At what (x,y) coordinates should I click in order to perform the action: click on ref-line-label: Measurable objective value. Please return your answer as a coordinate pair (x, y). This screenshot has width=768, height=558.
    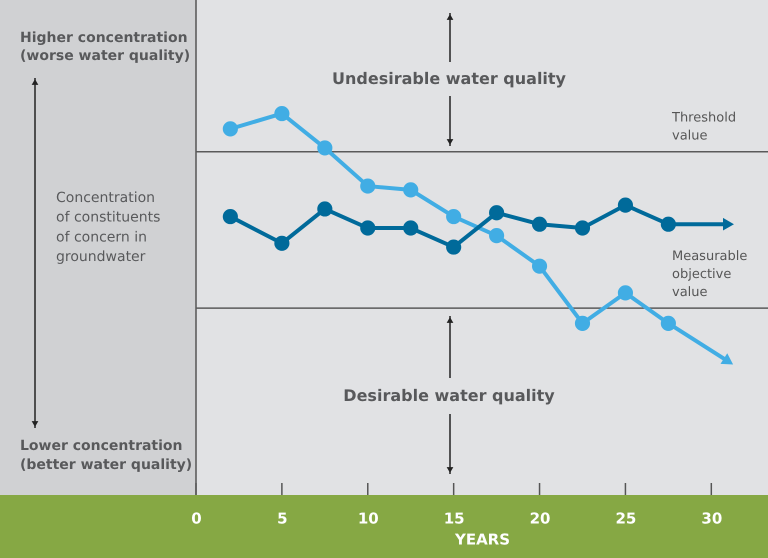
    Looking at the image, I should click on (710, 274).